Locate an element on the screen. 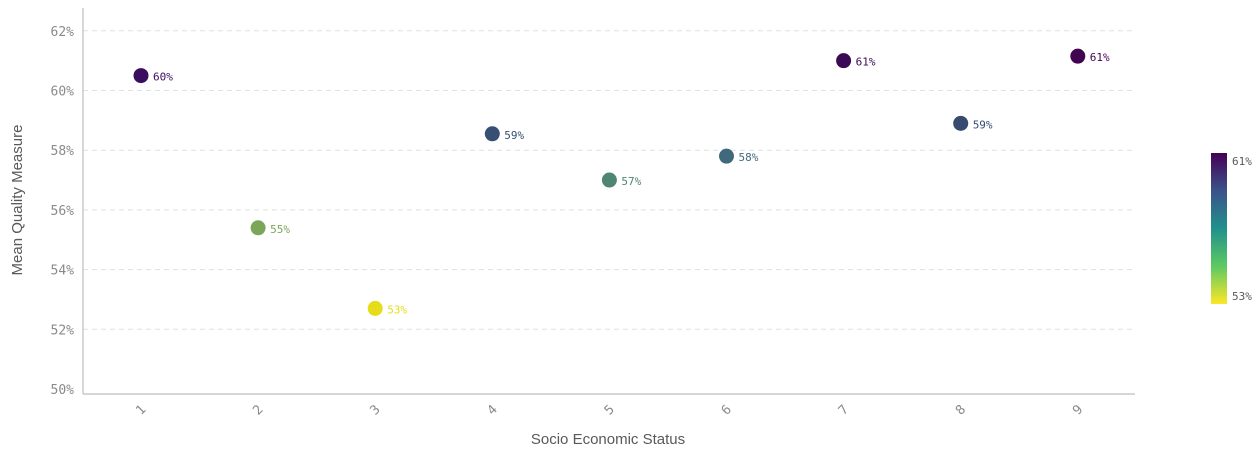  data-label: 55% is located at coordinates (280, 229).